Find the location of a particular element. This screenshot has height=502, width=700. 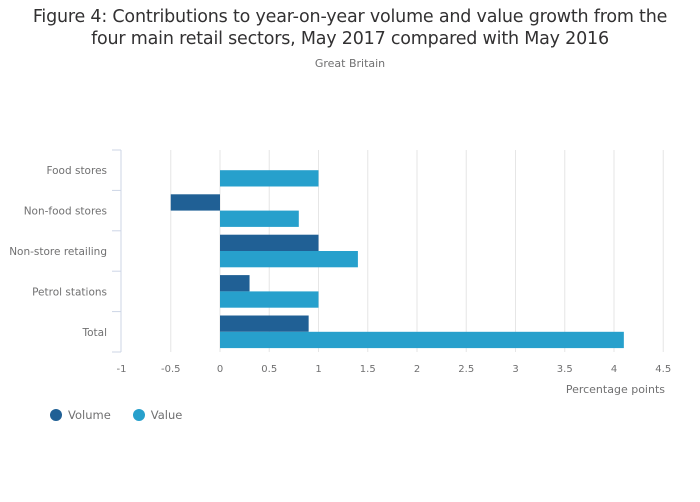

x-tick-label: -0.5 is located at coordinates (171, 369).